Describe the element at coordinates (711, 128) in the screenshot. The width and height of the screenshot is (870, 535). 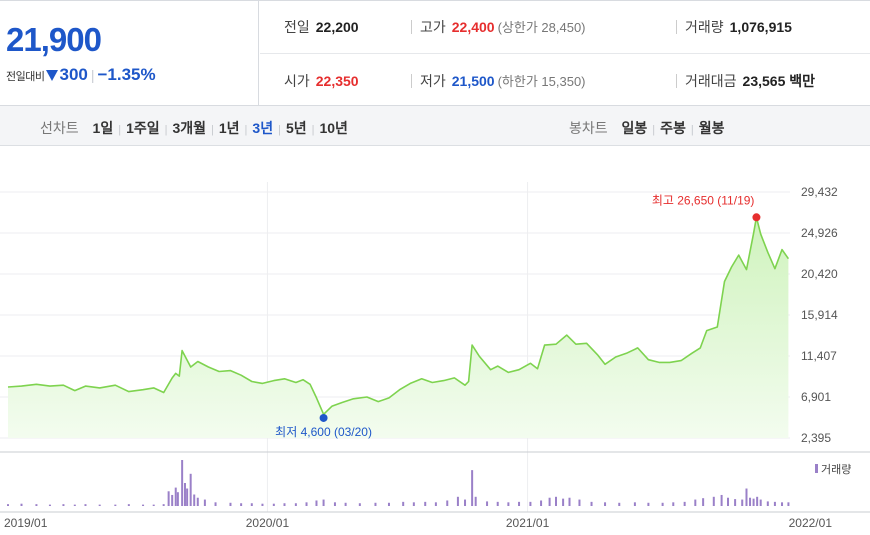
I see `candle-period-button-3: 월봉` at that location.